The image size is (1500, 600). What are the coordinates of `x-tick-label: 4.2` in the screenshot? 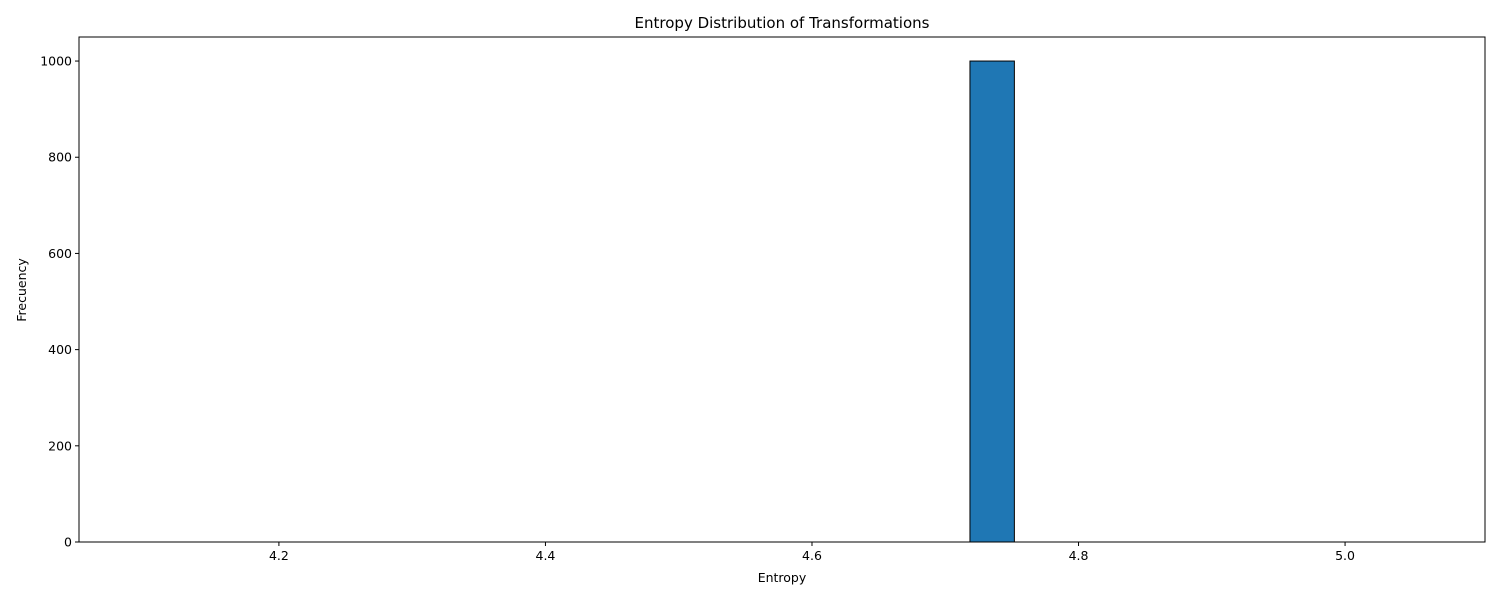 It's located at (279, 555).